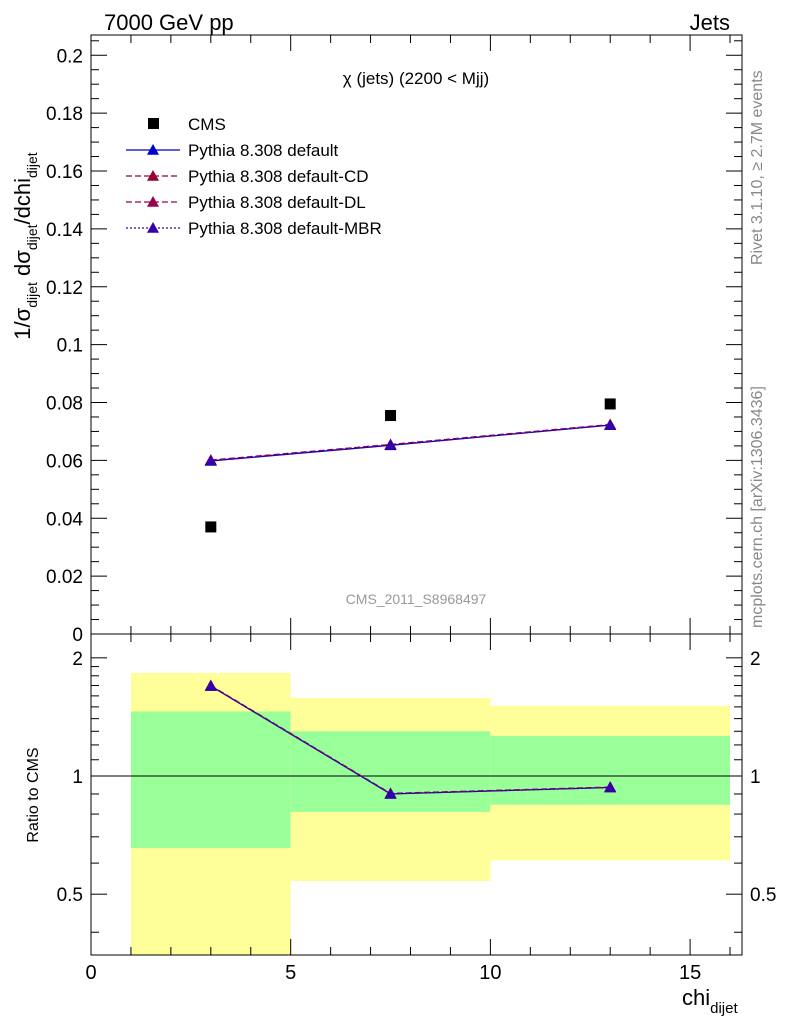 The width and height of the screenshot is (786, 1024). What do you see at coordinates (33, 794) in the screenshot?
I see `ratio-y-axis-label: Ratio to CMS` at bounding box center [33, 794].